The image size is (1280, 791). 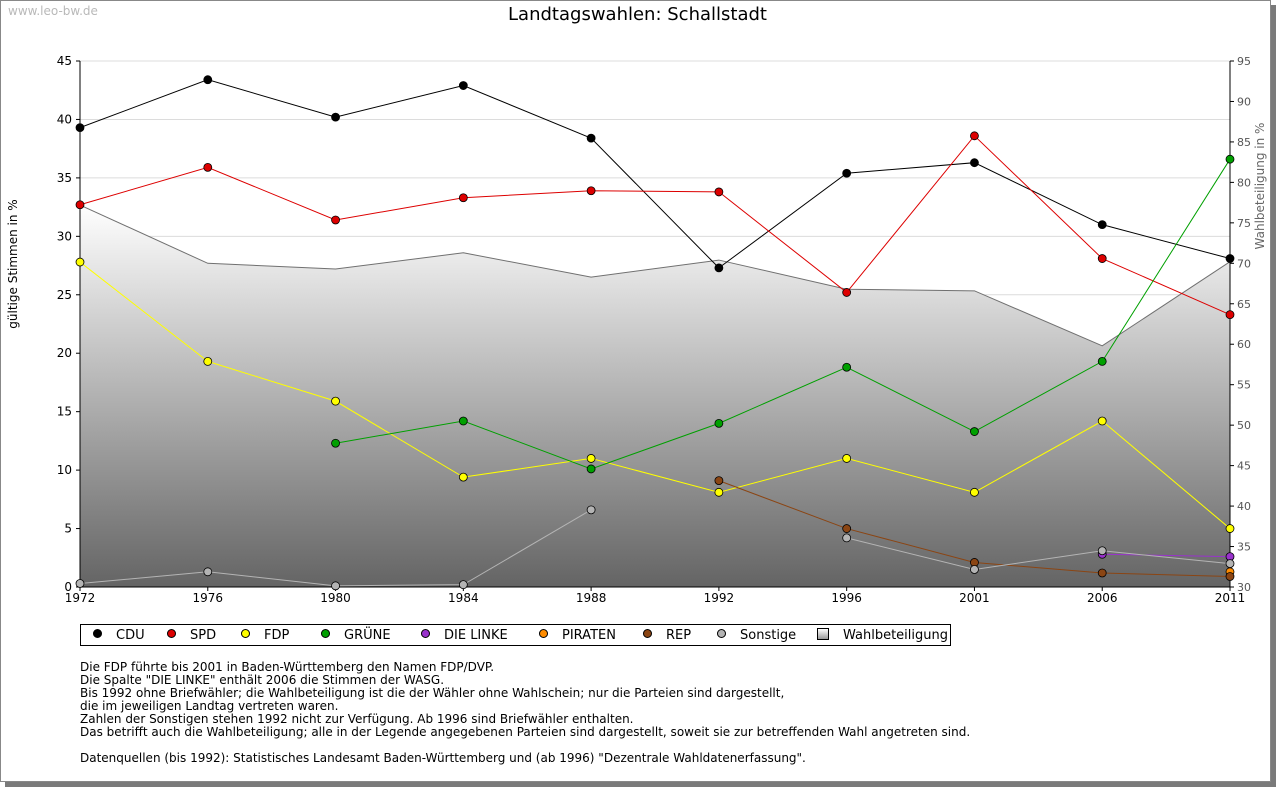 I want to click on legend-item: SPD, so click(x=191, y=635).